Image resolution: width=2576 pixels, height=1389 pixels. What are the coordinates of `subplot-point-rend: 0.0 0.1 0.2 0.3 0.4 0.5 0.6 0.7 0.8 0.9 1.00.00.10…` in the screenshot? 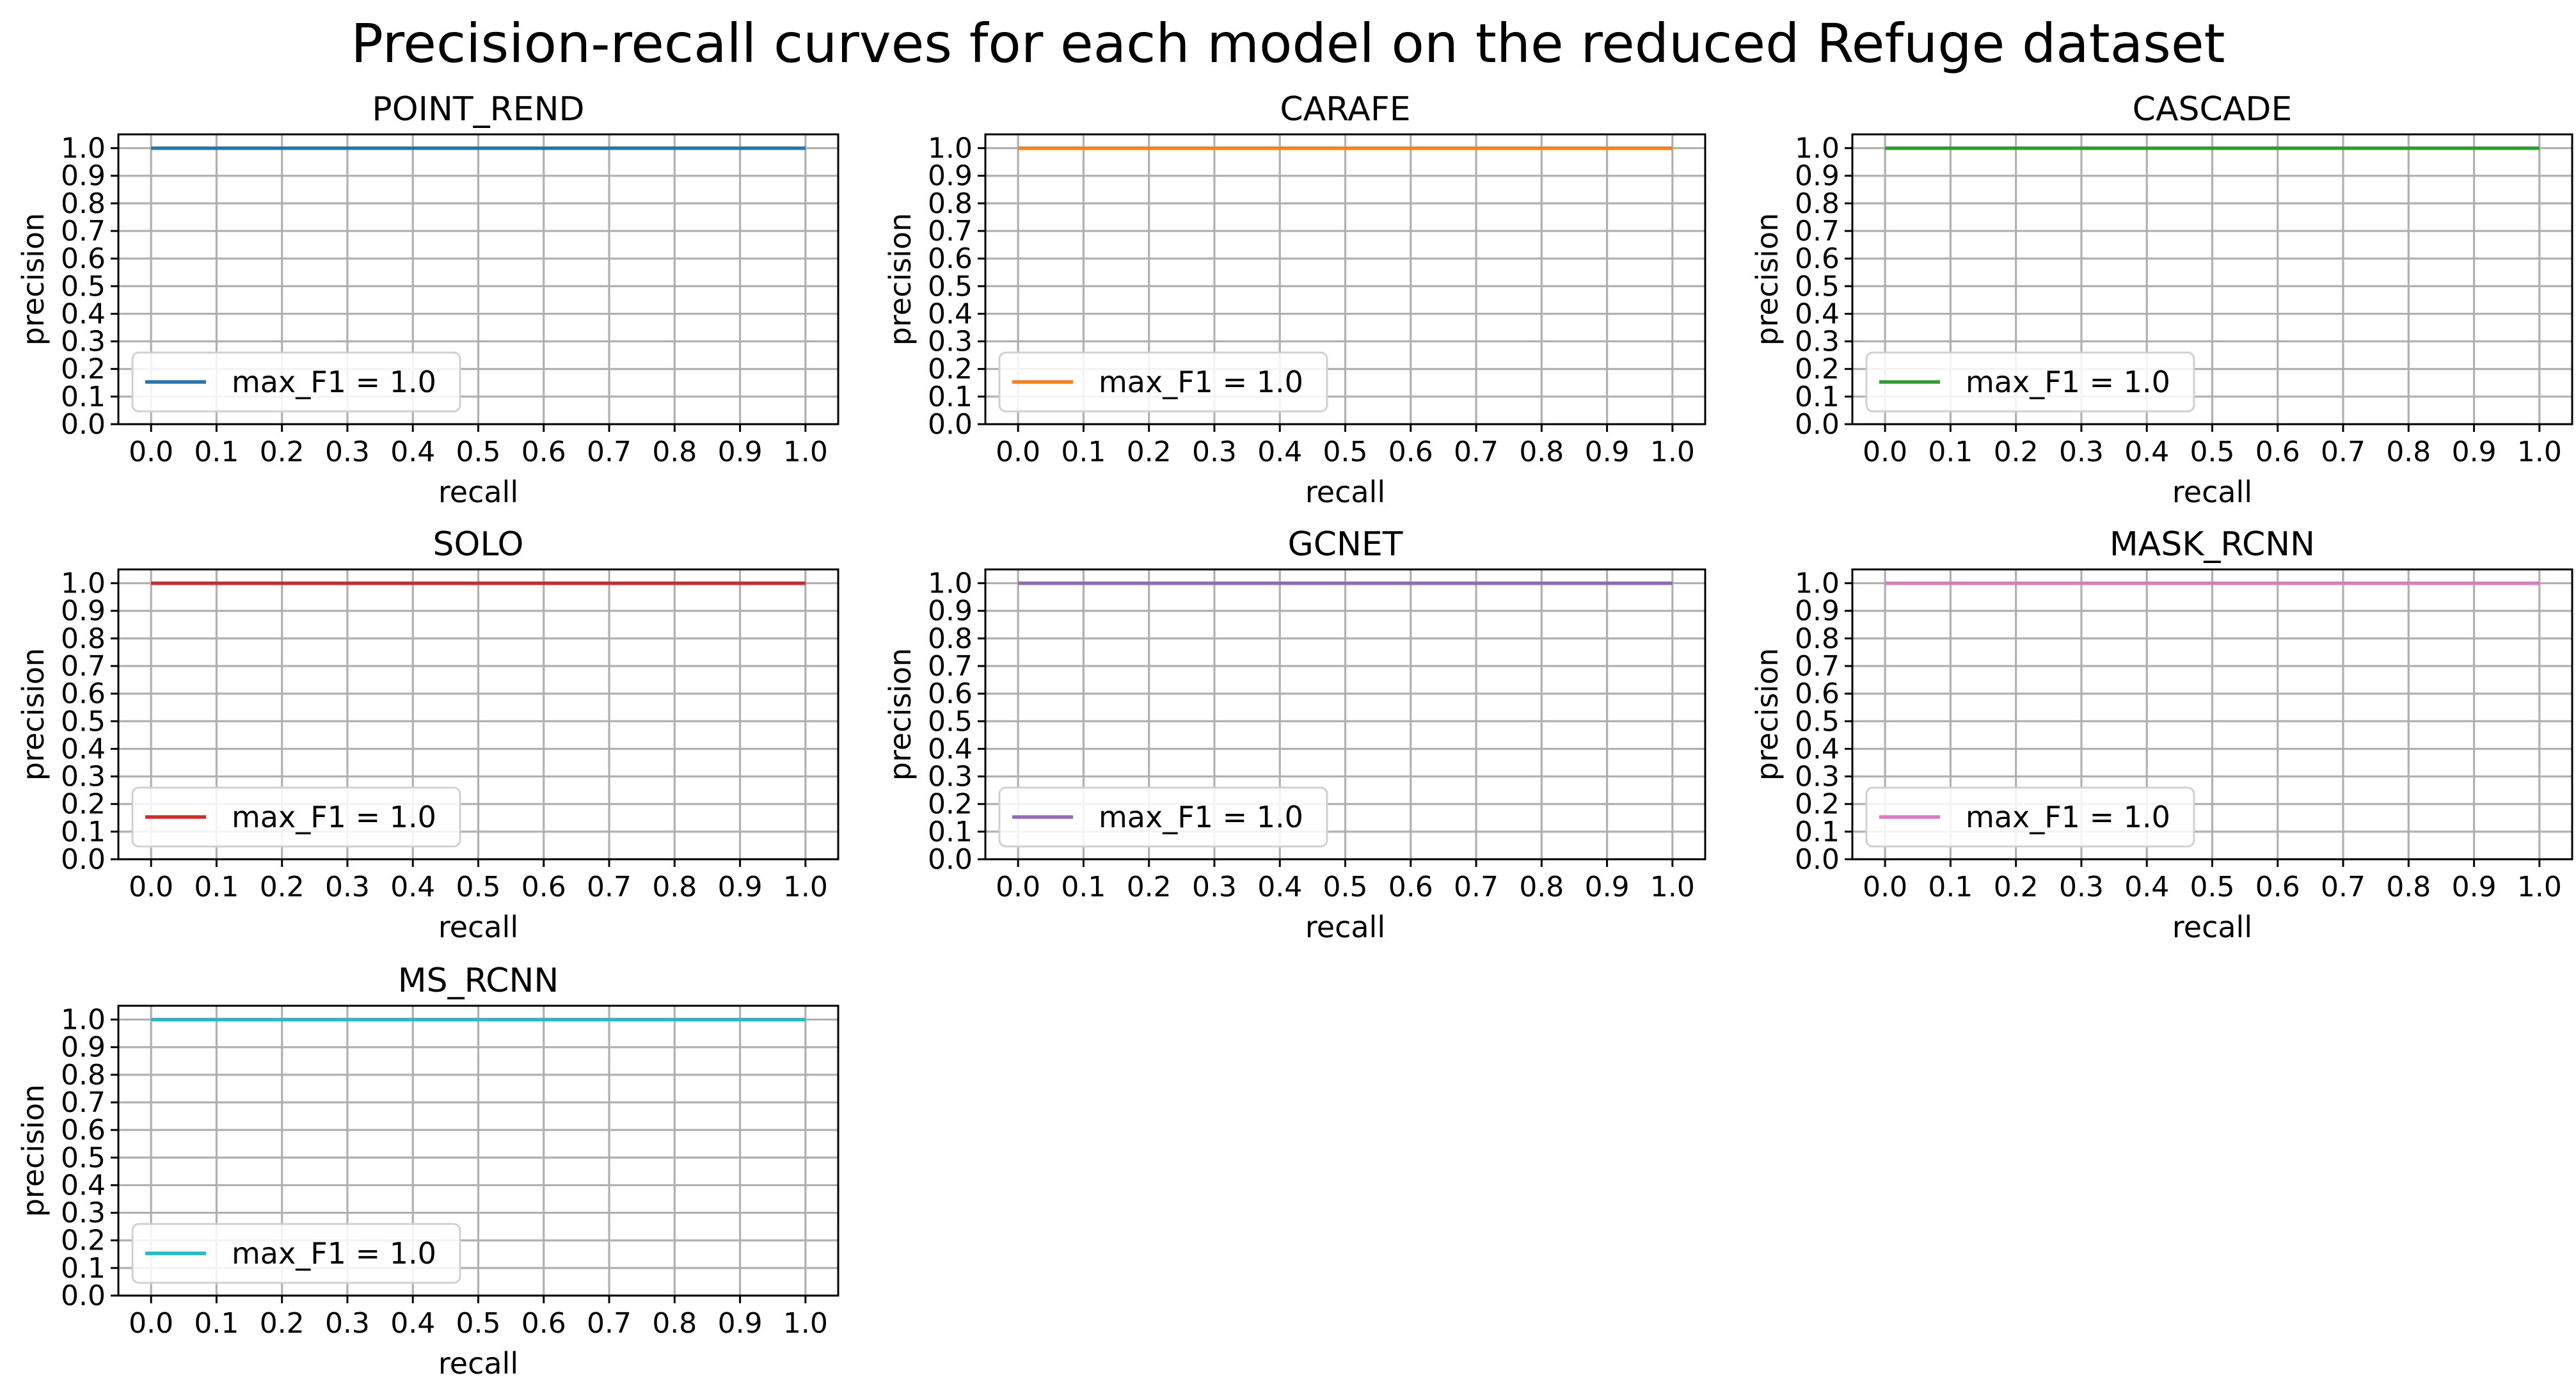 It's located at (427, 299).